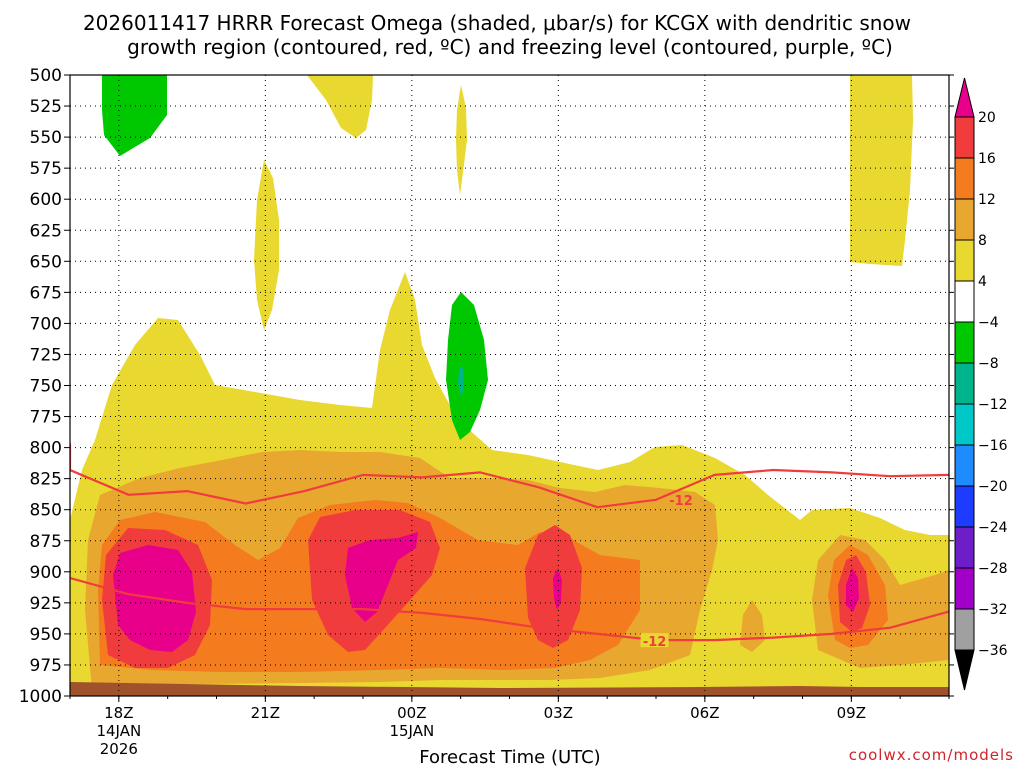 The width and height of the screenshot is (1024, 768). Describe the element at coordinates (46, 573) in the screenshot. I see `y-tick-label: 900` at that location.